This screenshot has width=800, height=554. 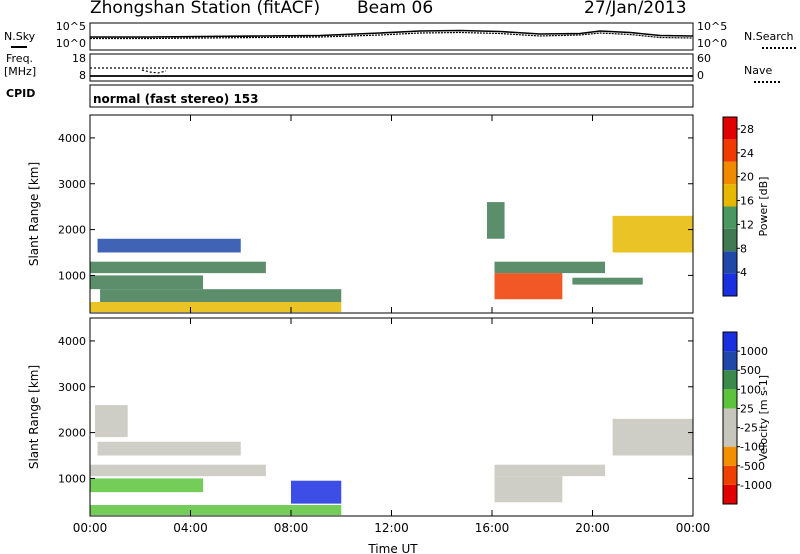 I want to click on nsearch-label: N.Search, so click(x=769, y=36).